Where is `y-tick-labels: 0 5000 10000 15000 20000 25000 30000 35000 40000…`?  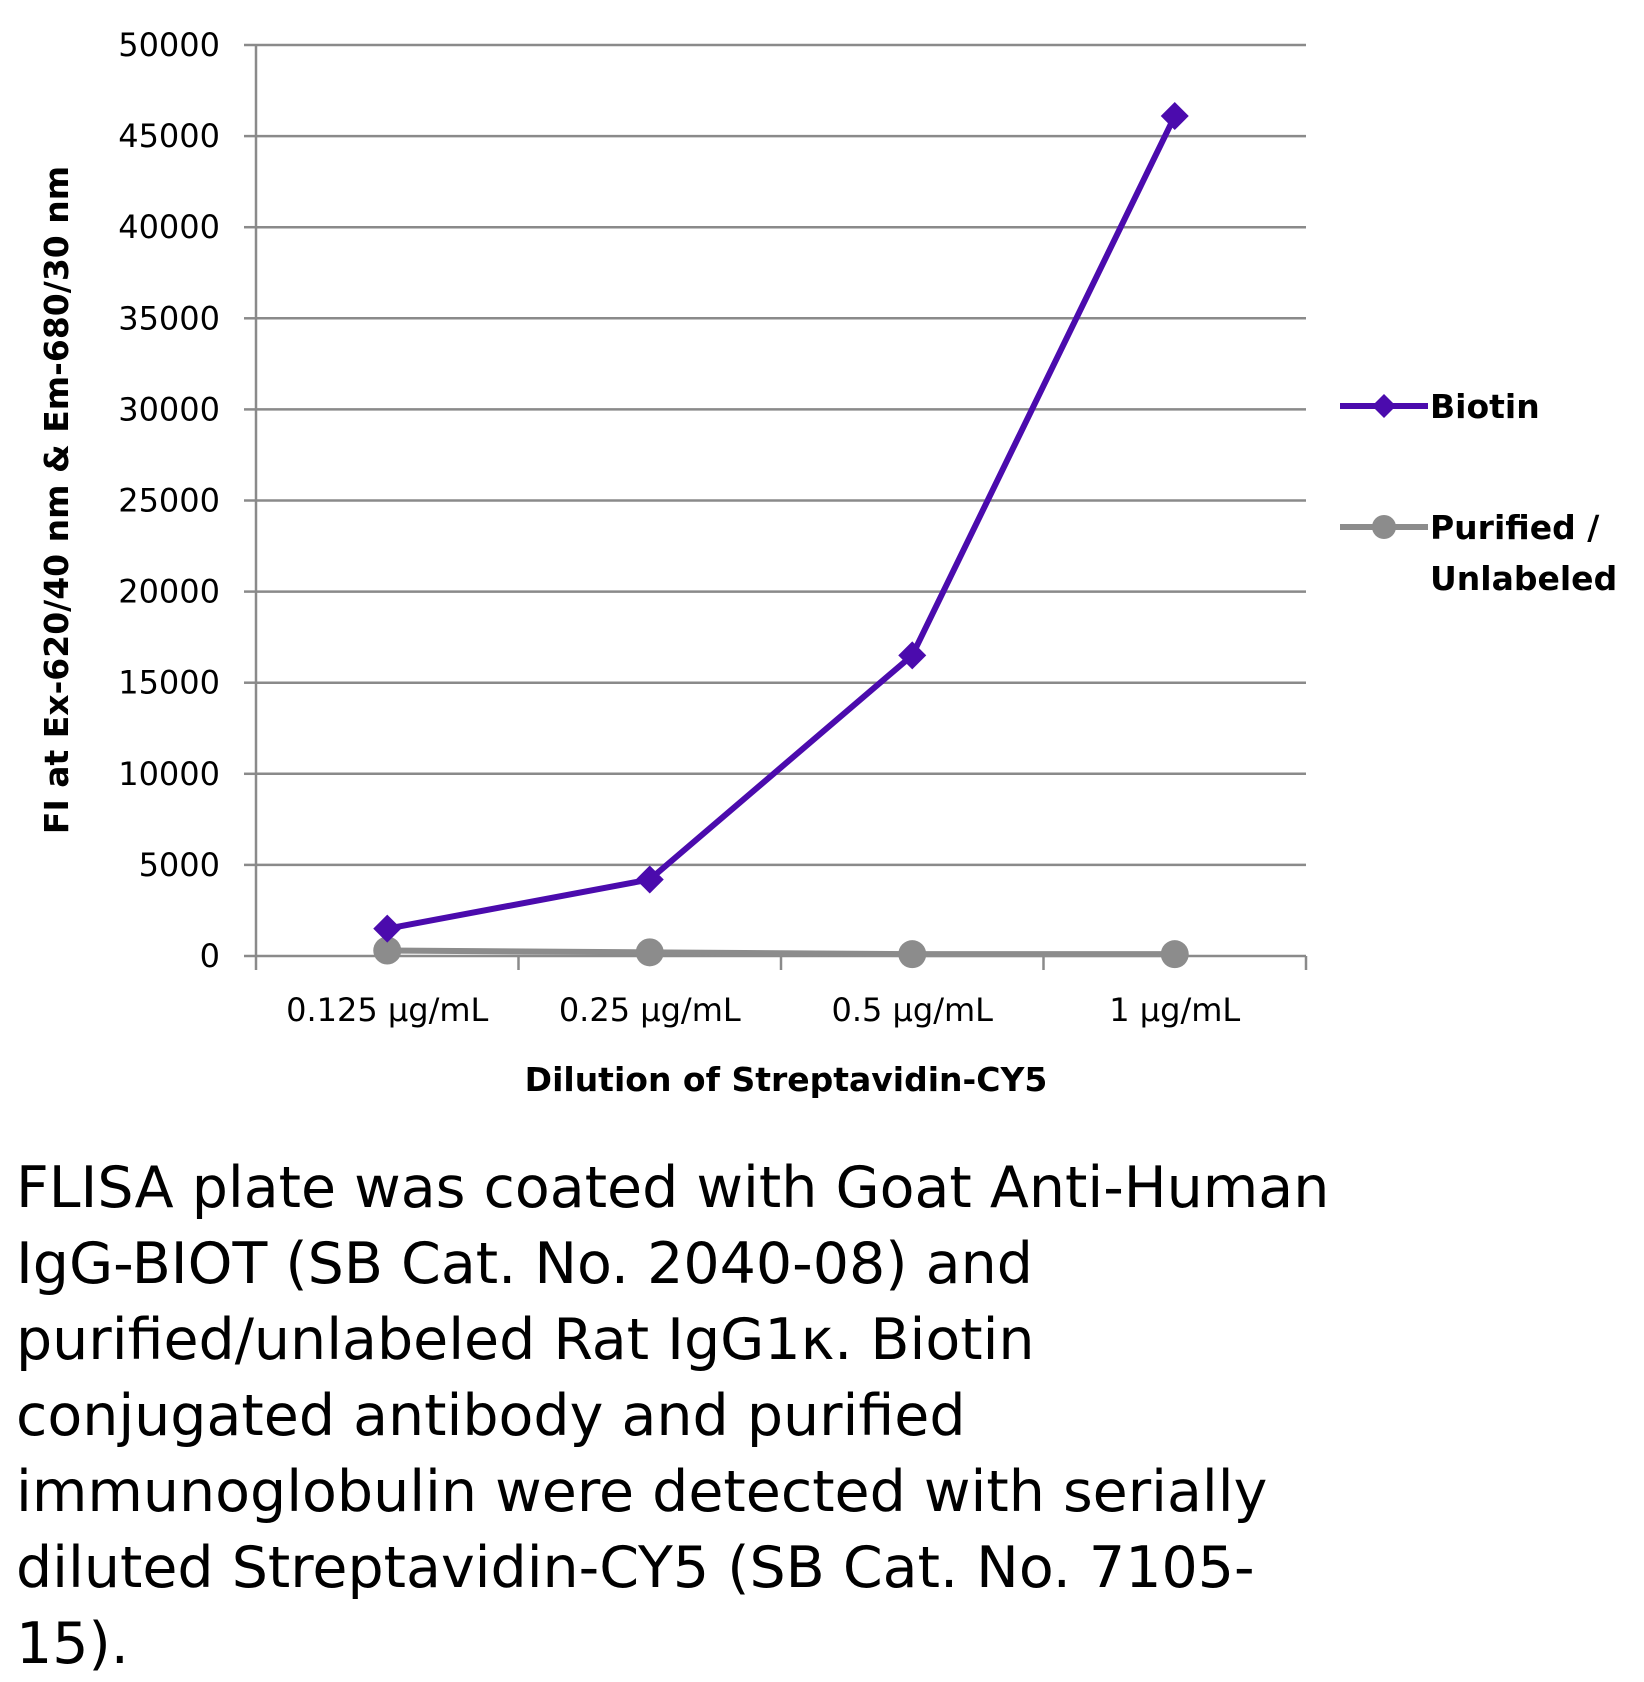 y-tick-labels: 0 5000 10000 15000 20000 25000 30000 35000 40000… is located at coordinates (169, 500).